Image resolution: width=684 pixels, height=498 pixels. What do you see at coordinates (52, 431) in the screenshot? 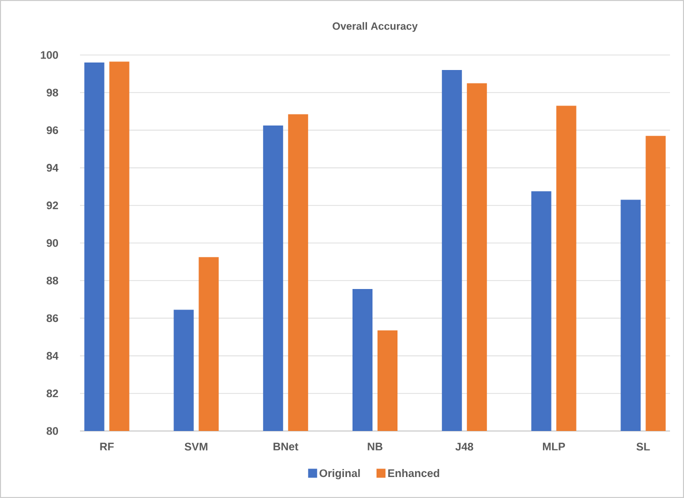
I see `y-tick-label: 80` at bounding box center [52, 431].